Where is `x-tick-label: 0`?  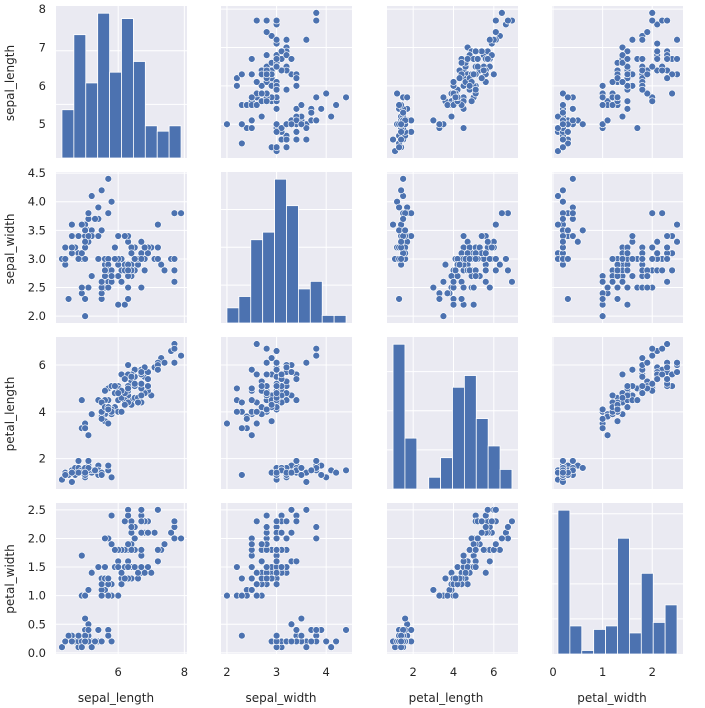 x-tick-label: 0 is located at coordinates (552, 672).